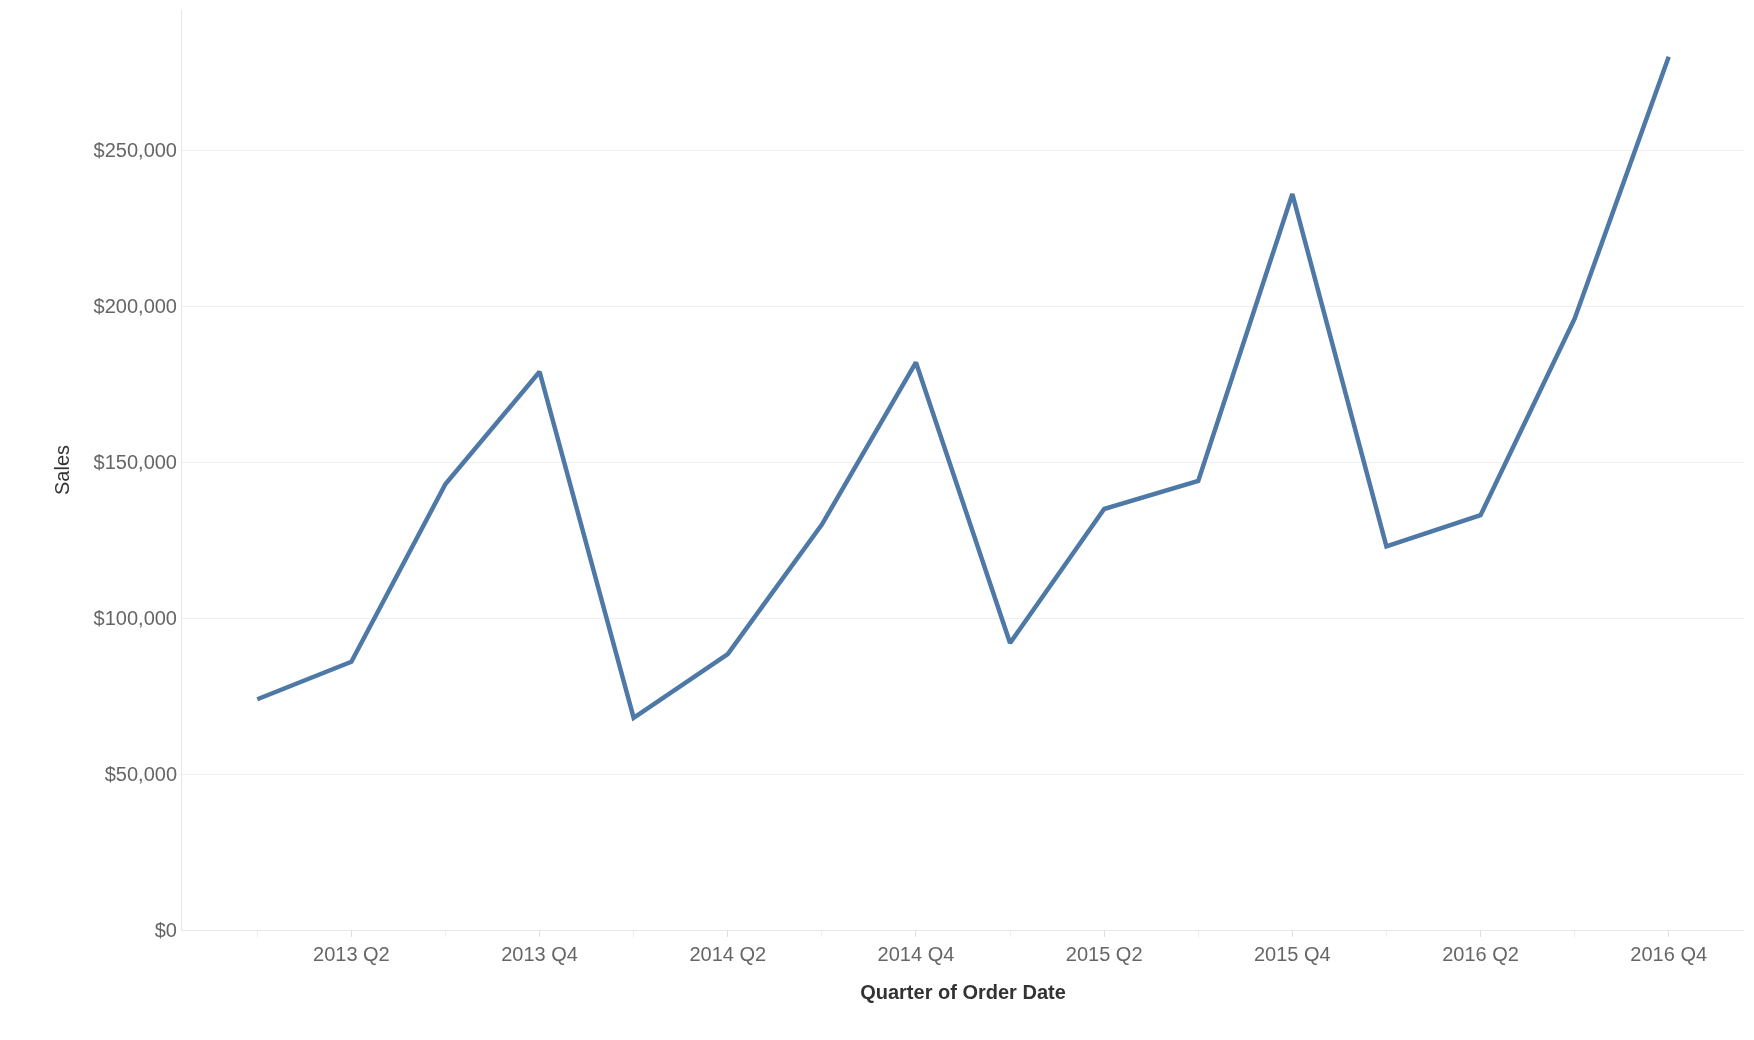 This screenshot has height=1040, width=1754. What do you see at coordinates (351, 954) in the screenshot?
I see `x-tick-label: 2013 Q2` at bounding box center [351, 954].